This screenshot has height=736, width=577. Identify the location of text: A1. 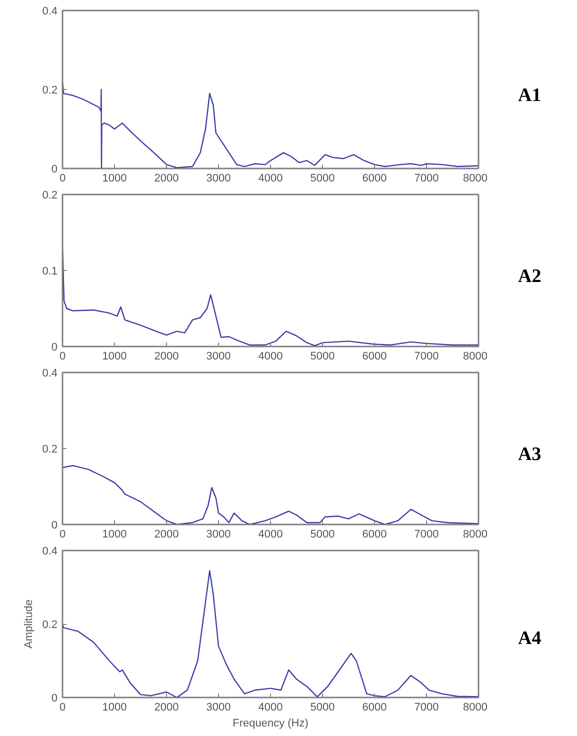
(530, 96).